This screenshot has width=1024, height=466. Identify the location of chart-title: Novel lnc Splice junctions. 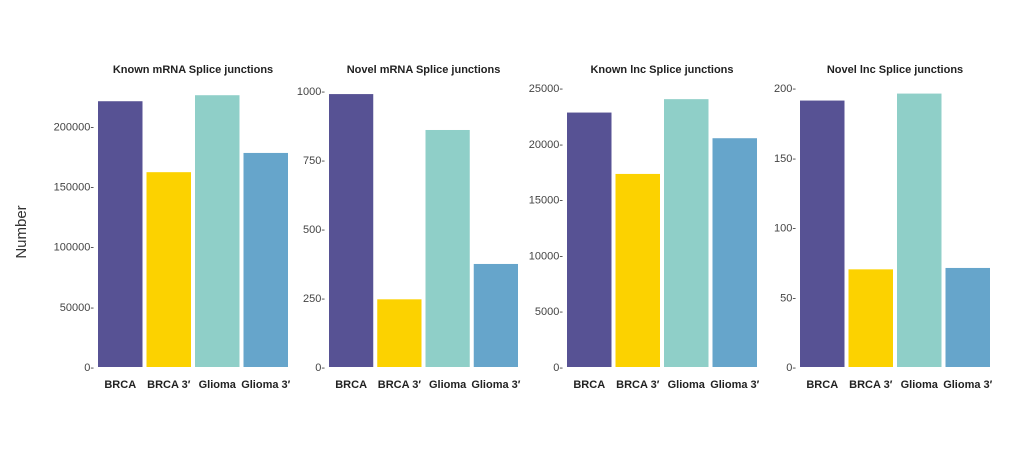
(895, 70).